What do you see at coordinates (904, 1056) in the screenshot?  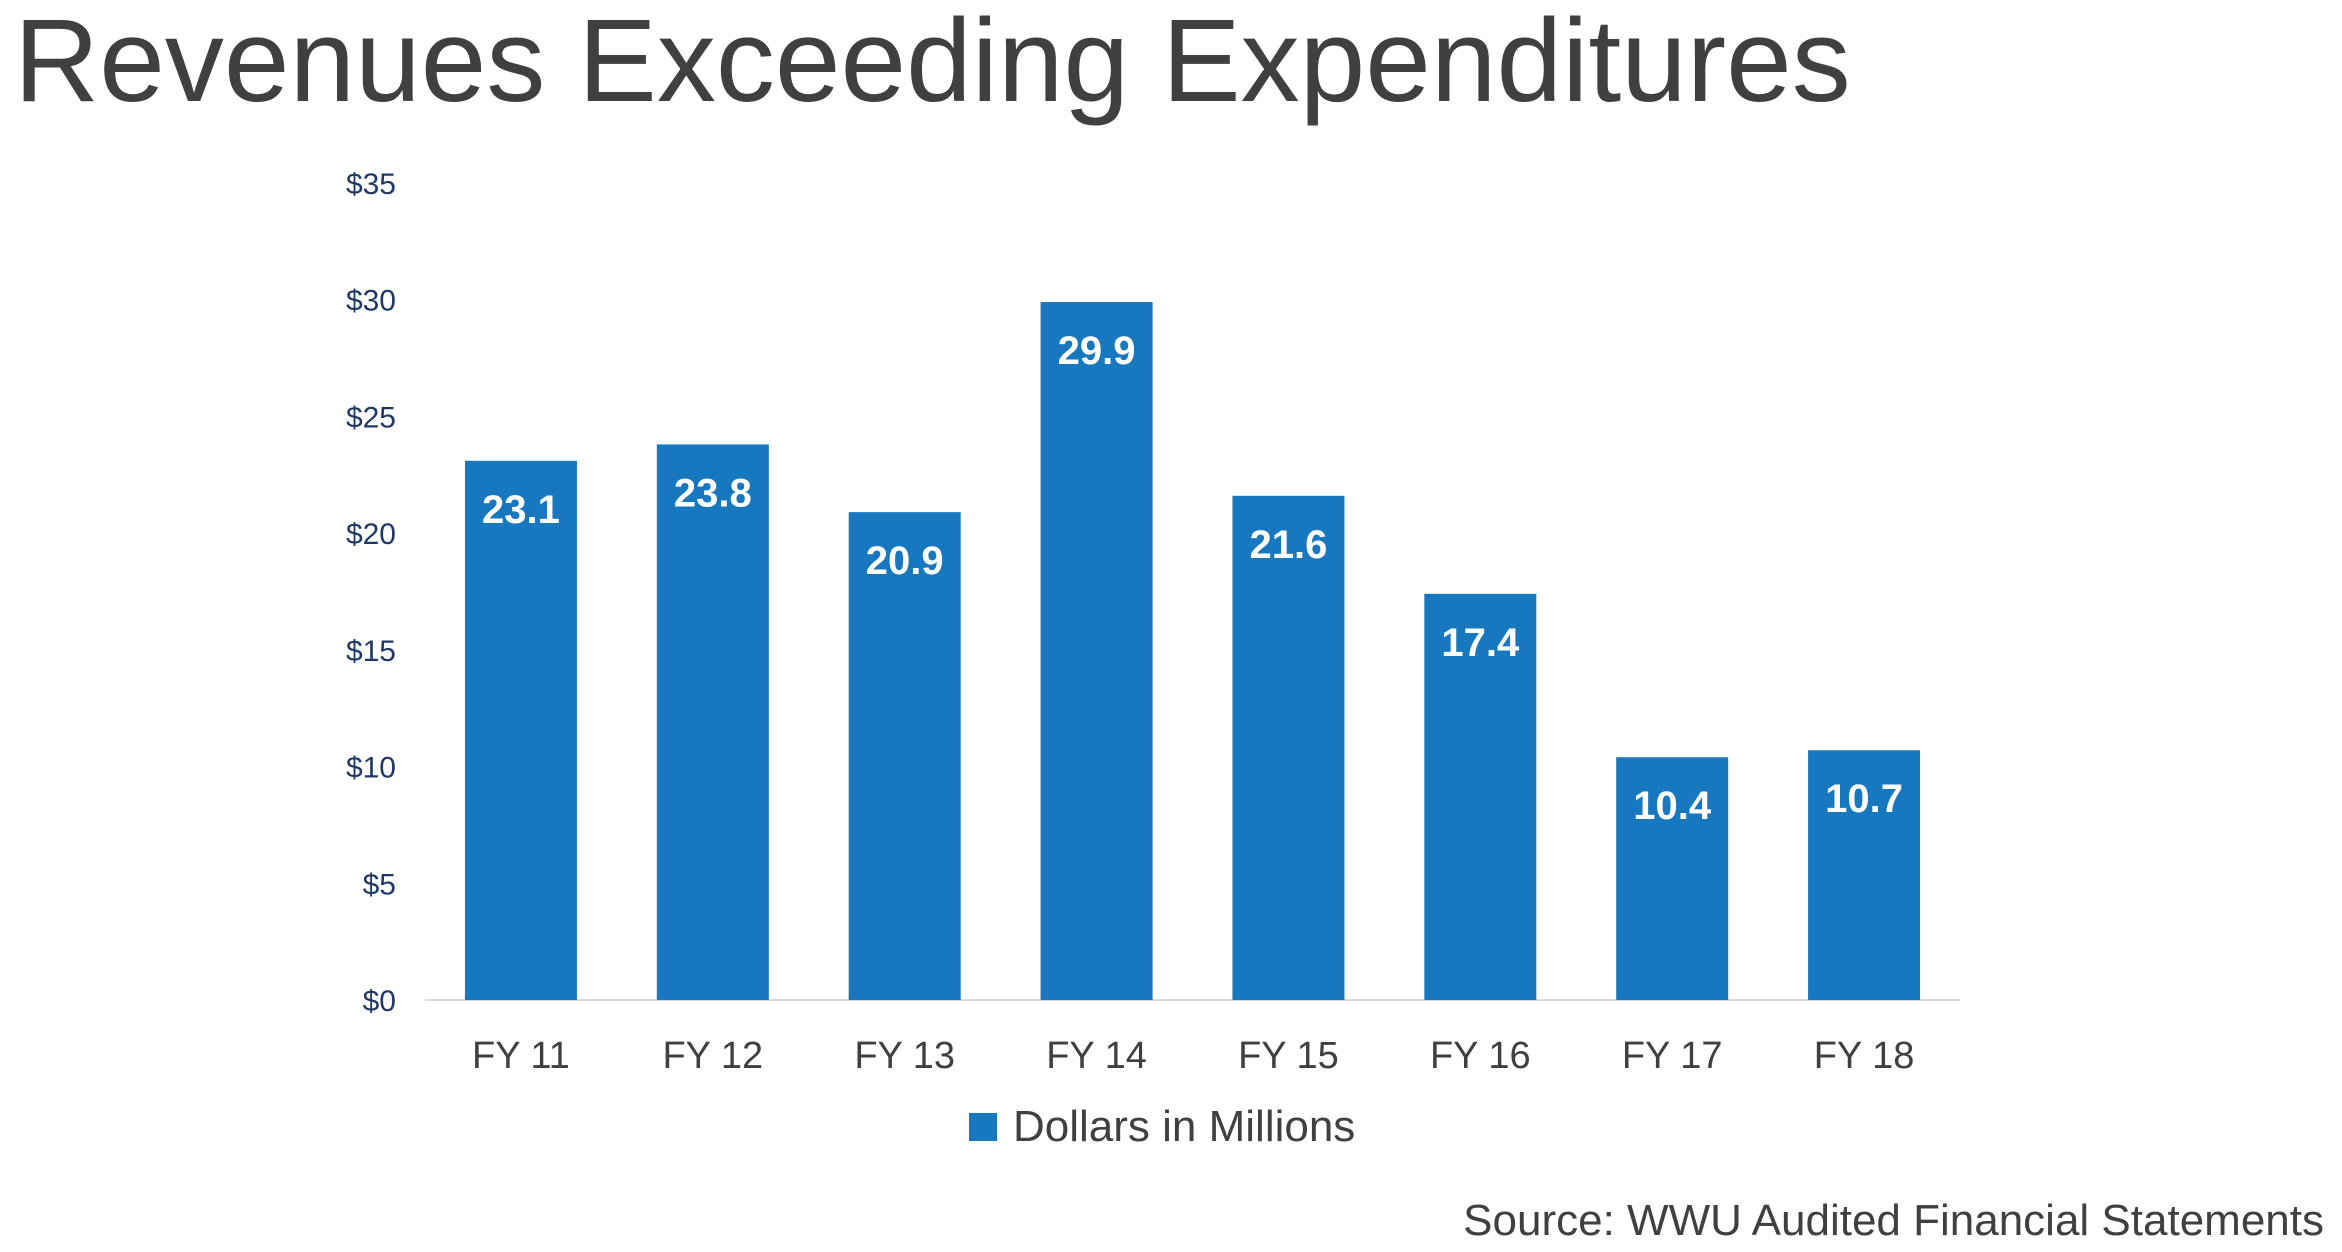 I see `x-tick-label: FY 13` at bounding box center [904, 1056].